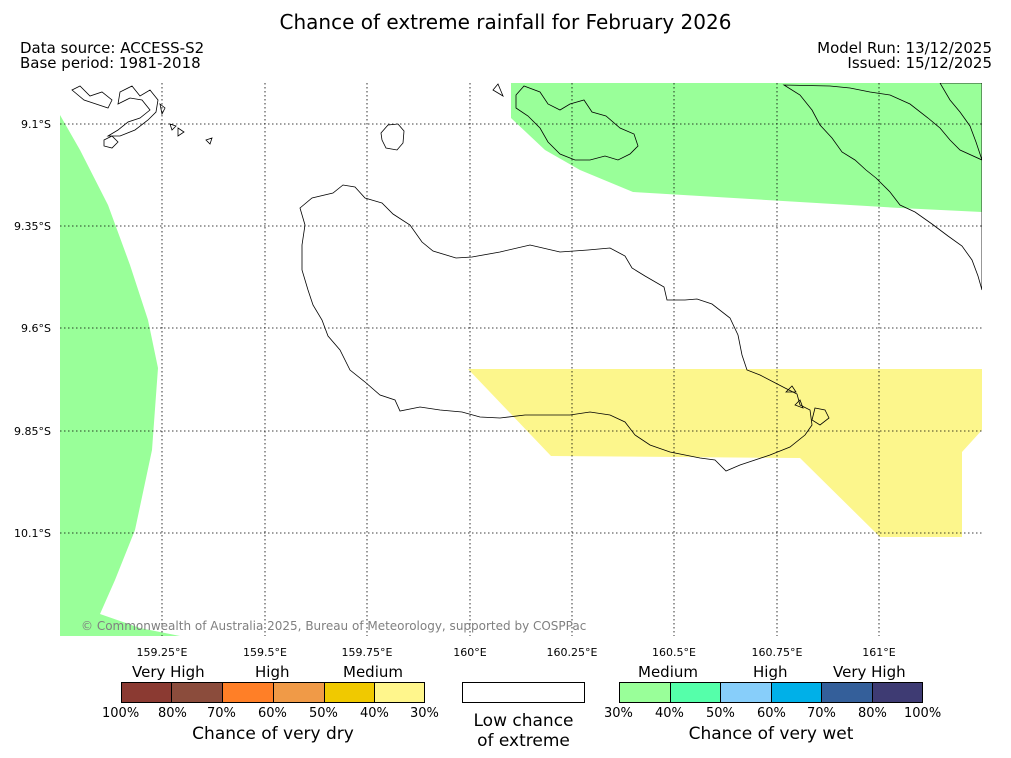 The width and height of the screenshot is (1011, 758). What do you see at coordinates (720, 713) in the screenshot?
I see `wet-tick: 50%` at bounding box center [720, 713].